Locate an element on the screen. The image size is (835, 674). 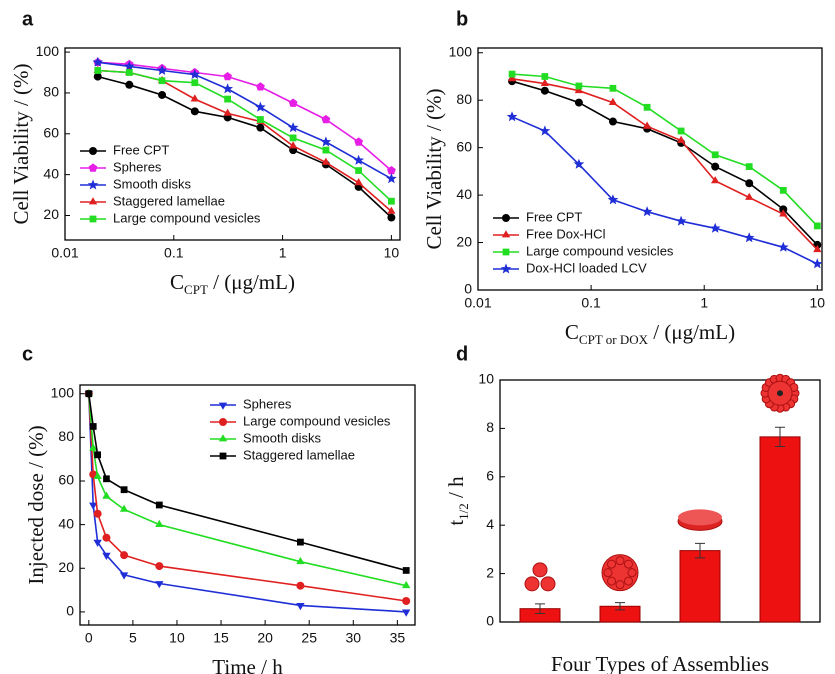
x-label-parts: CCPT or DOX / (μg/mL) is located at coordinates (650, 334).